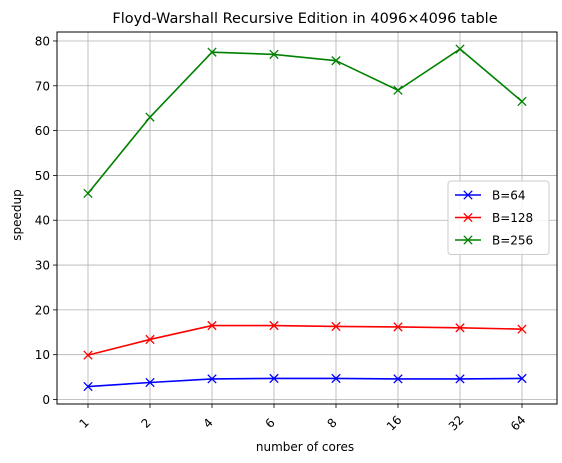  What do you see at coordinates (42, 131) in the screenshot?
I see `y-tick-label: 60` at bounding box center [42, 131].